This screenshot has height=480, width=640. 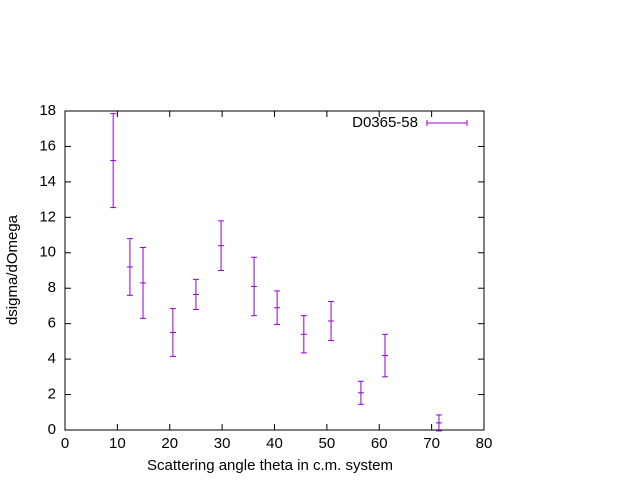 What do you see at coordinates (222, 443) in the screenshot?
I see `x-tick-label: 30` at bounding box center [222, 443].